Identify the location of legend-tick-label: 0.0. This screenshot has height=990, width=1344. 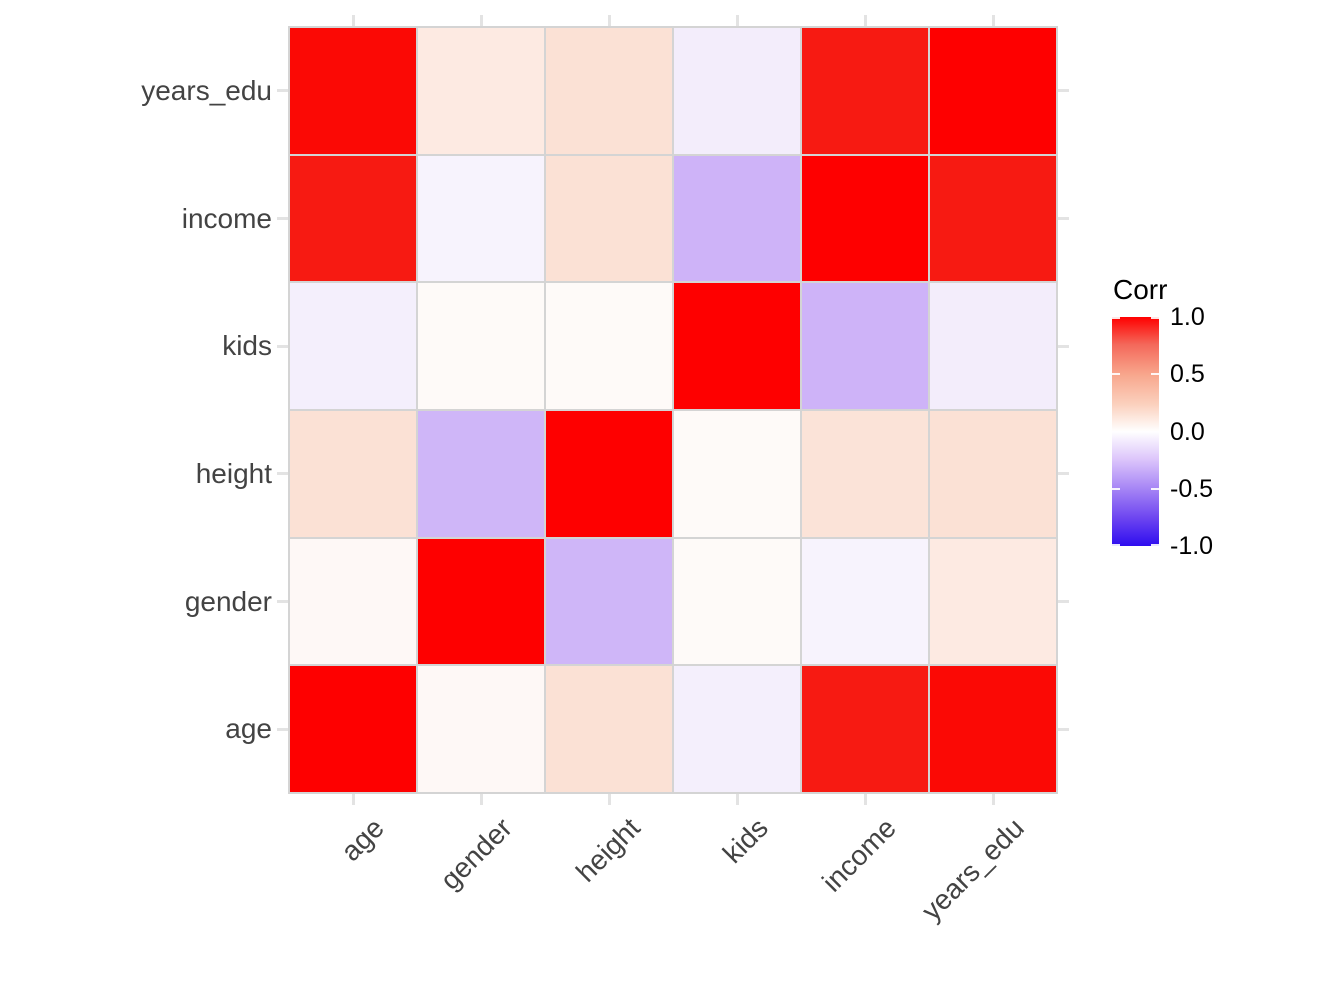
(1187, 431).